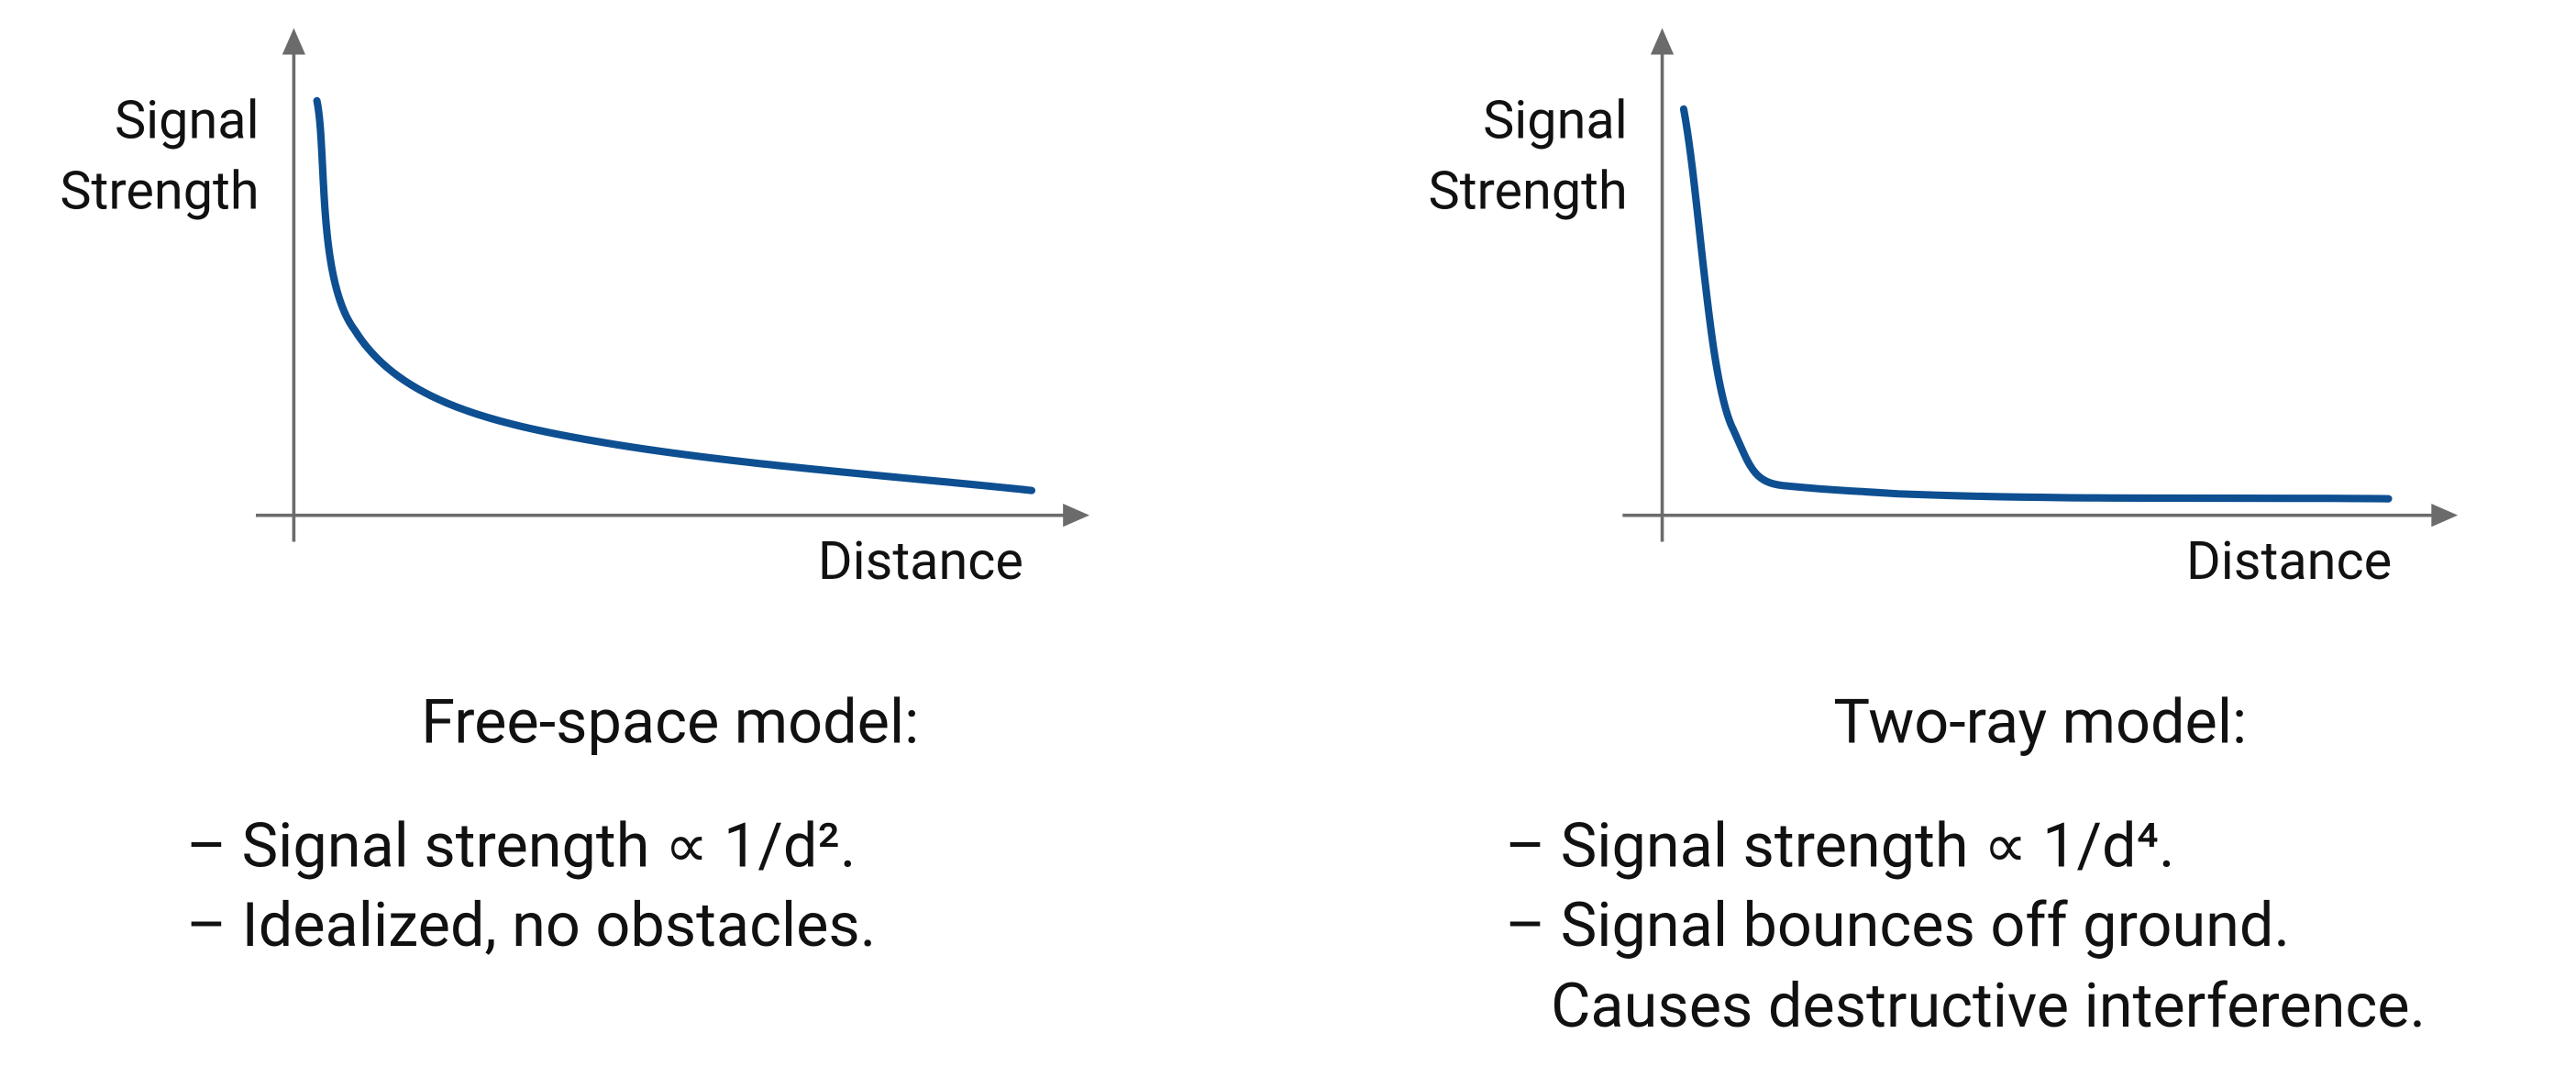 The width and height of the screenshot is (2576, 1089). What do you see at coordinates (531, 925) in the screenshot?
I see `bullet: – Idealized, no obstacles.` at bounding box center [531, 925].